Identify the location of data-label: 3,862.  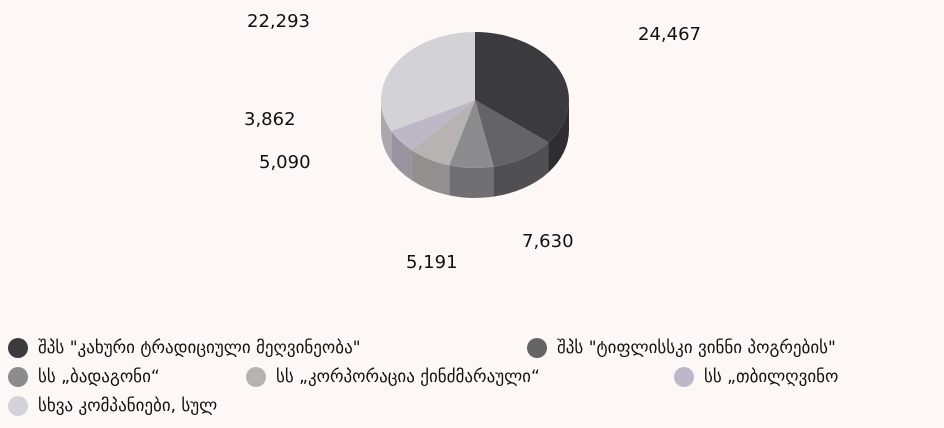
(270, 119).